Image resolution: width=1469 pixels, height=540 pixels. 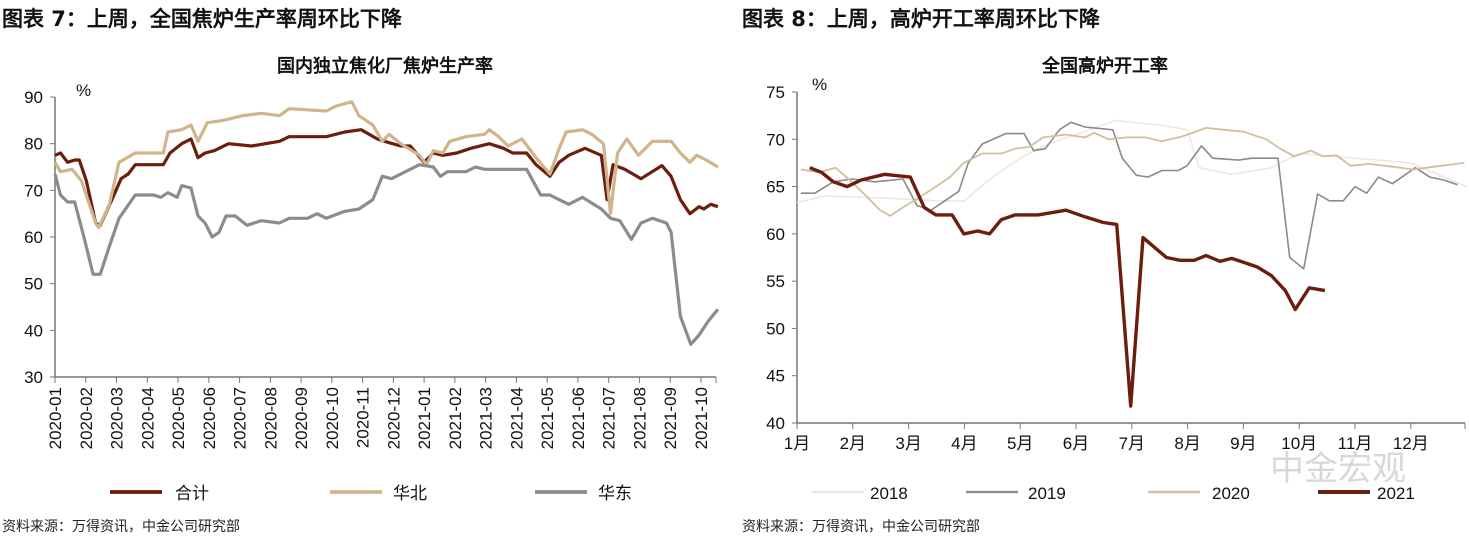 What do you see at coordinates (192, 493) in the screenshot?
I see `left-legend-label: 合计` at bounding box center [192, 493].